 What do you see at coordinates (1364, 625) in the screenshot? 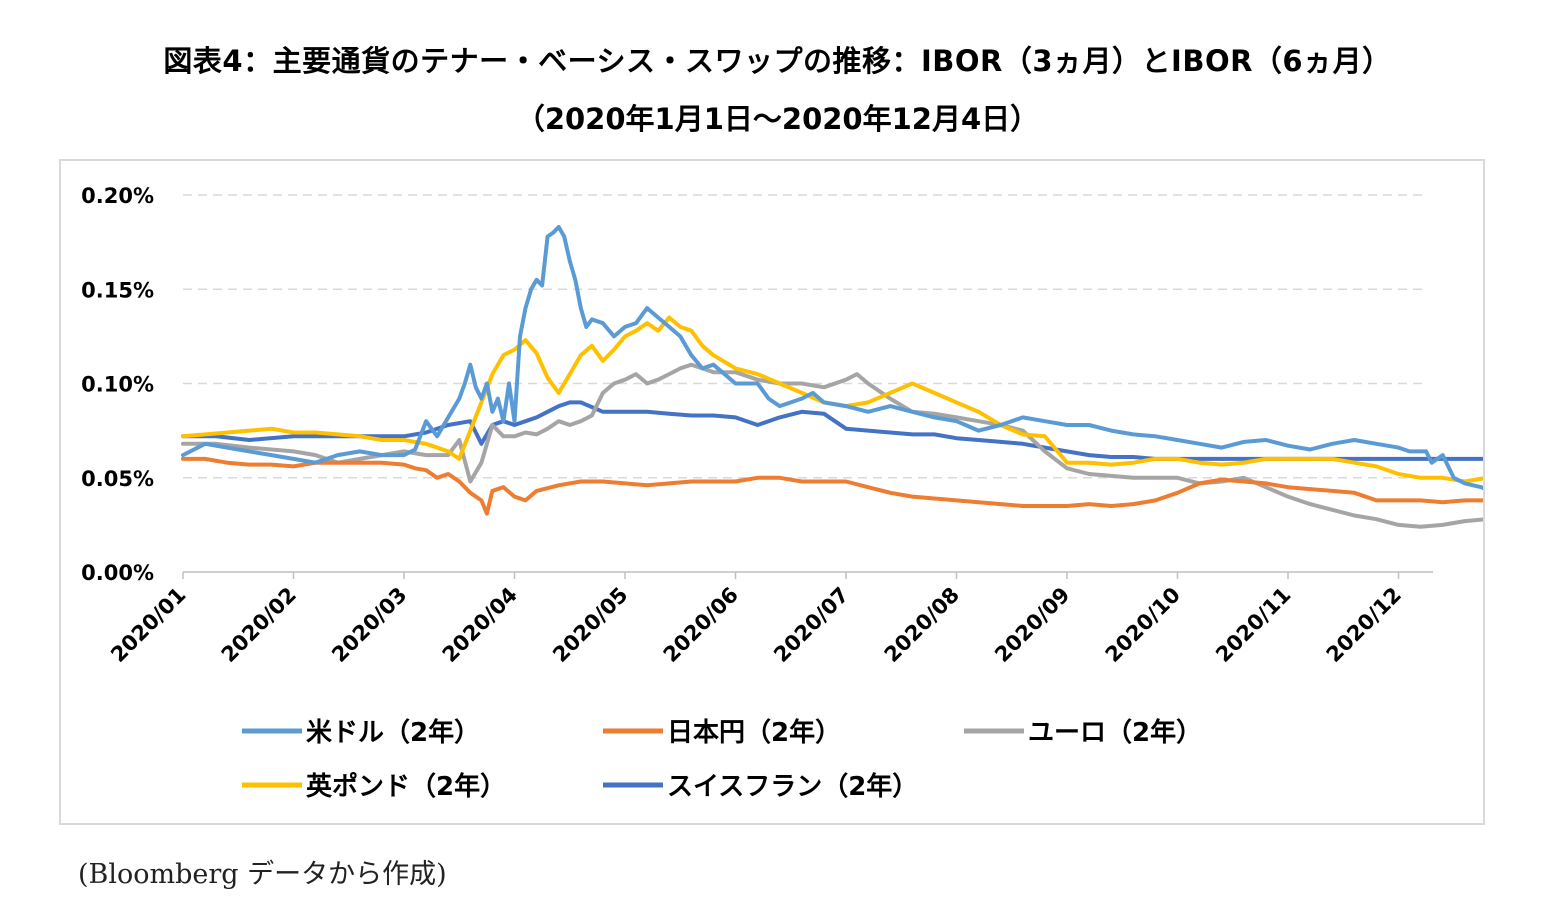
I see `x-tick-label: 2020/12` at bounding box center [1364, 625].